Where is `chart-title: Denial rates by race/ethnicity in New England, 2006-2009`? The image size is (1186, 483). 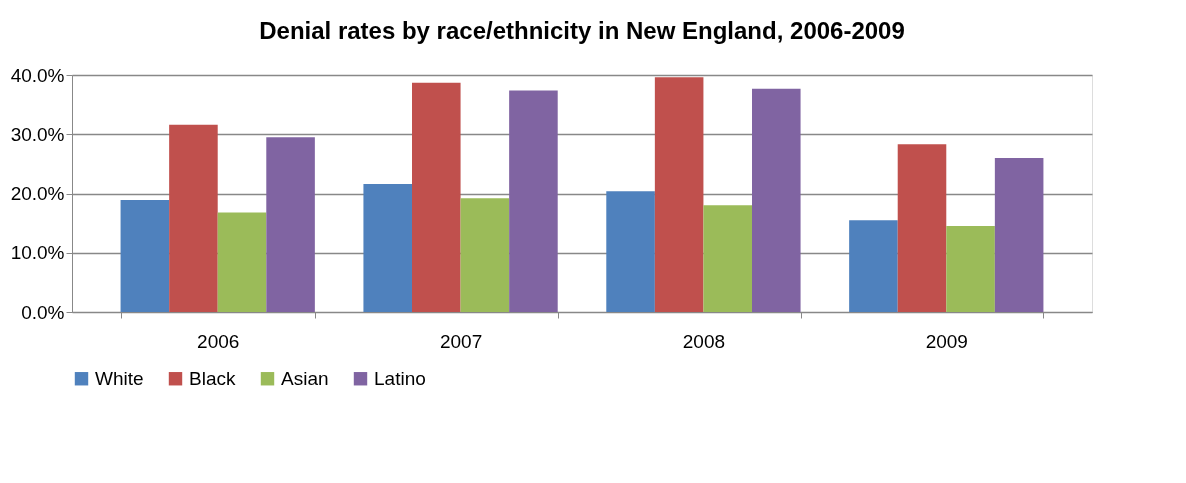
chart-title: Denial rates by race/ethnicity in New England, 2006-2009 is located at coordinates (582, 30).